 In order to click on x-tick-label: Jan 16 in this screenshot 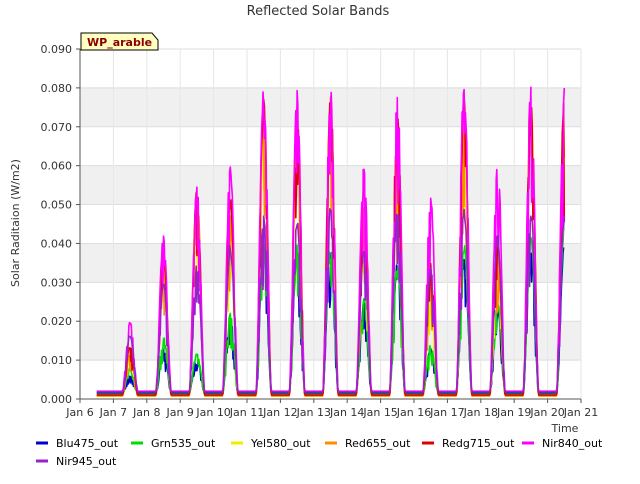, I will do `click(413, 412)`.